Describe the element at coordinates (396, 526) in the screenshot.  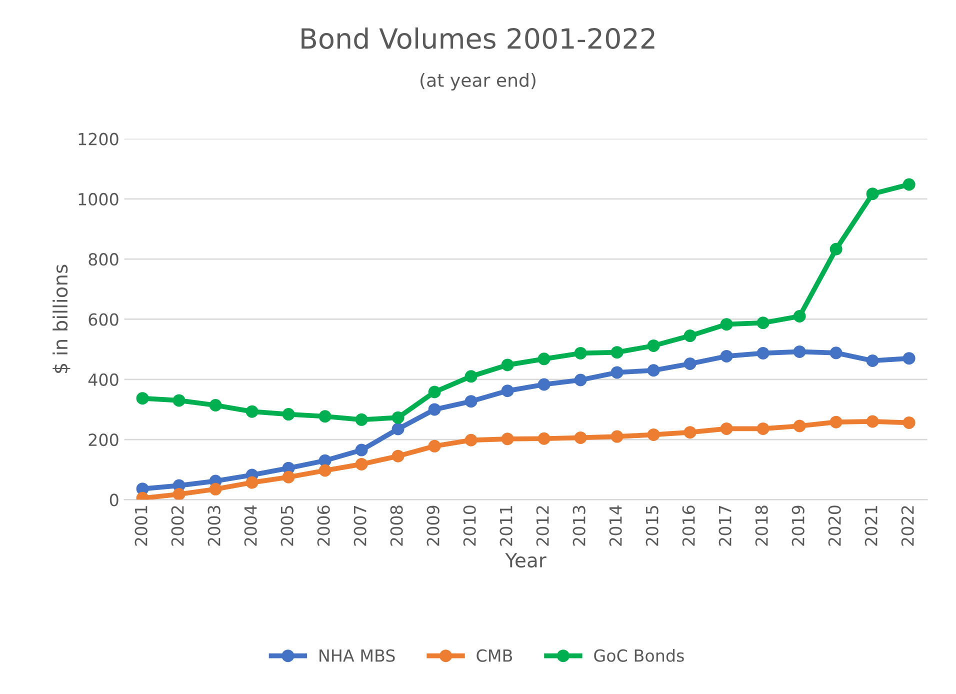
I see `x-tick-label: 2008` at that location.